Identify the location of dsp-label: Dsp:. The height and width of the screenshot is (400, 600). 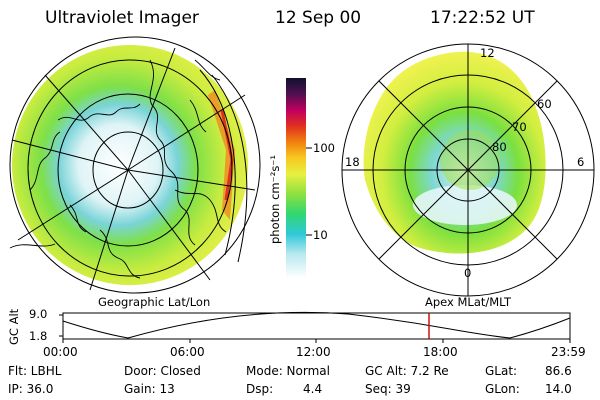
(260, 389).